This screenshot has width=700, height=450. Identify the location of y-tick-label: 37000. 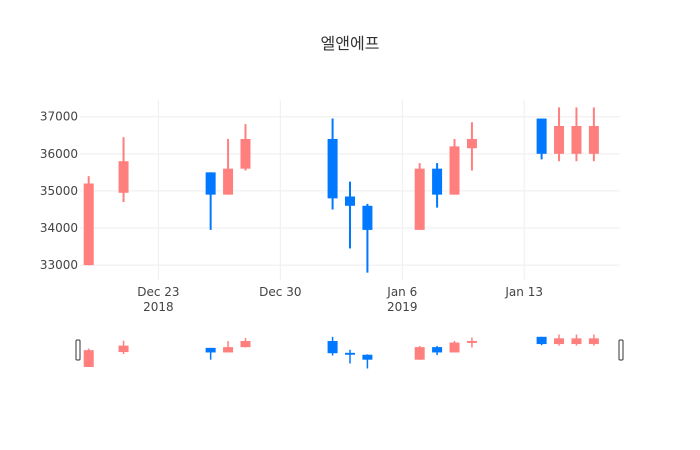
(59, 117).